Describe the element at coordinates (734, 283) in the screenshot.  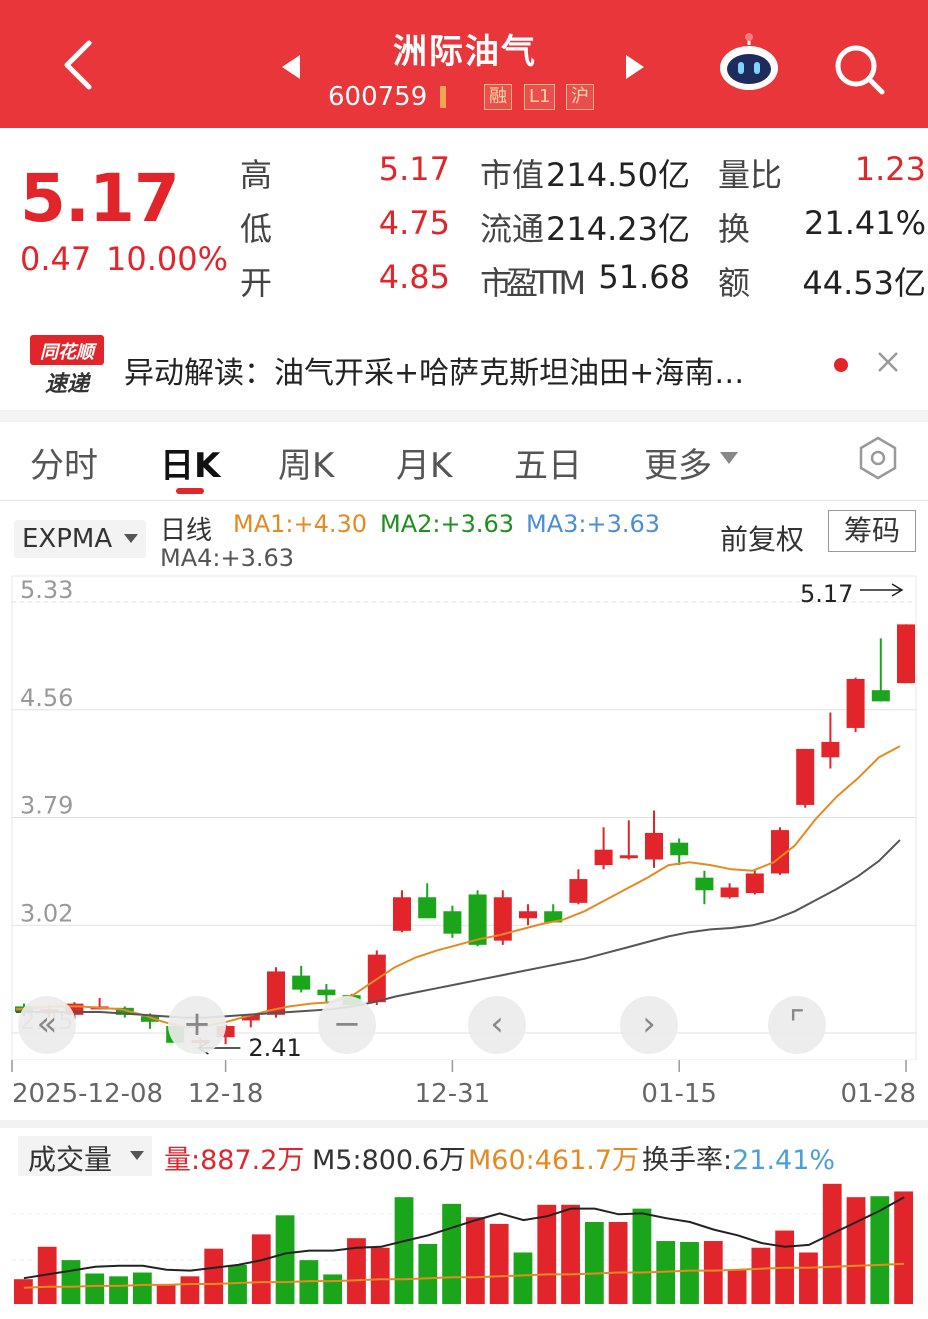
I see `amount-label: 额` at that location.